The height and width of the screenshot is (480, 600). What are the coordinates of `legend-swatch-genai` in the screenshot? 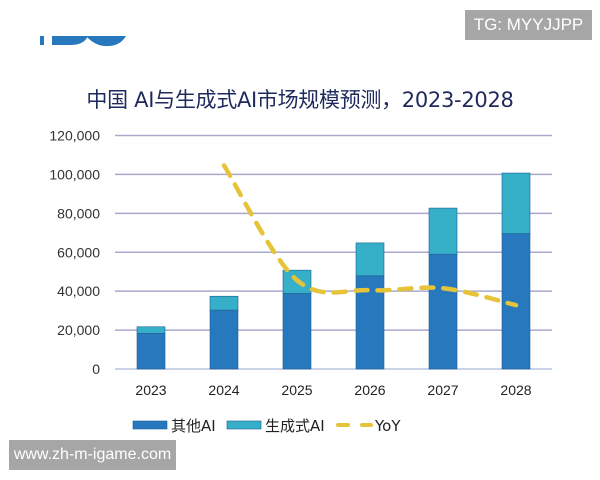 It's located at (244, 425).